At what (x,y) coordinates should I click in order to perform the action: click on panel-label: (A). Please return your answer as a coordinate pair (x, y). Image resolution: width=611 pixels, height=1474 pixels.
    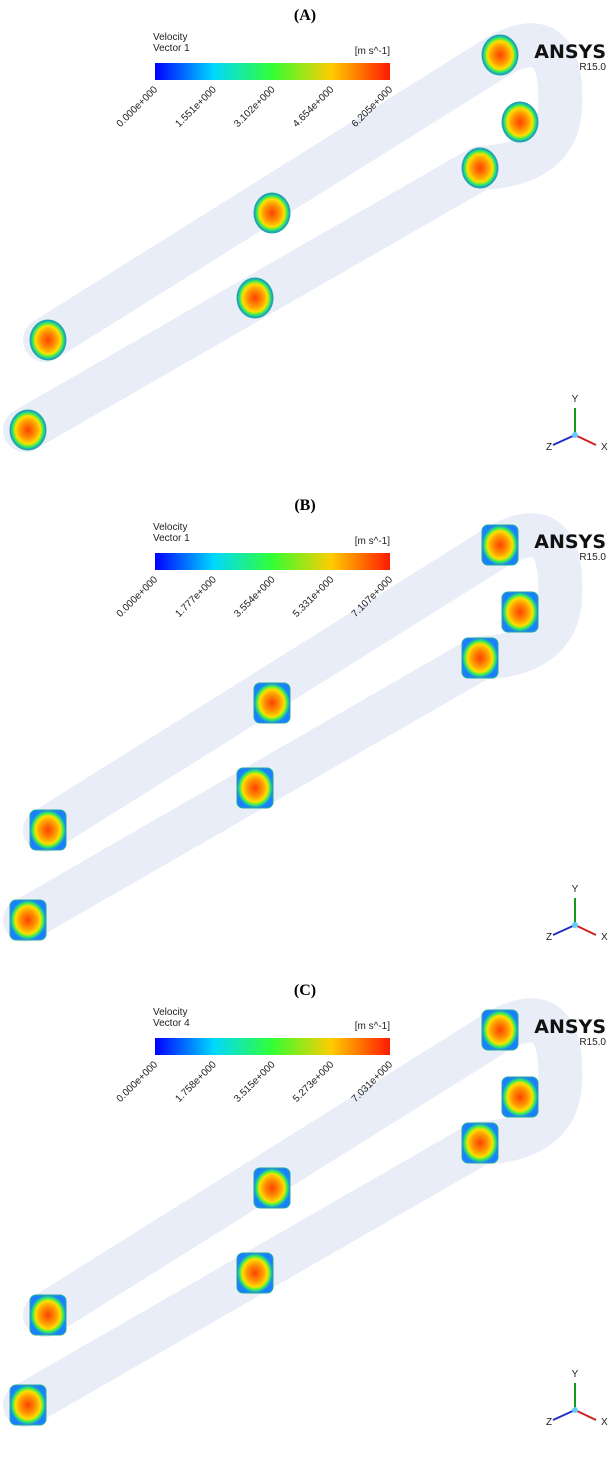
    Looking at the image, I should click on (305, 15).